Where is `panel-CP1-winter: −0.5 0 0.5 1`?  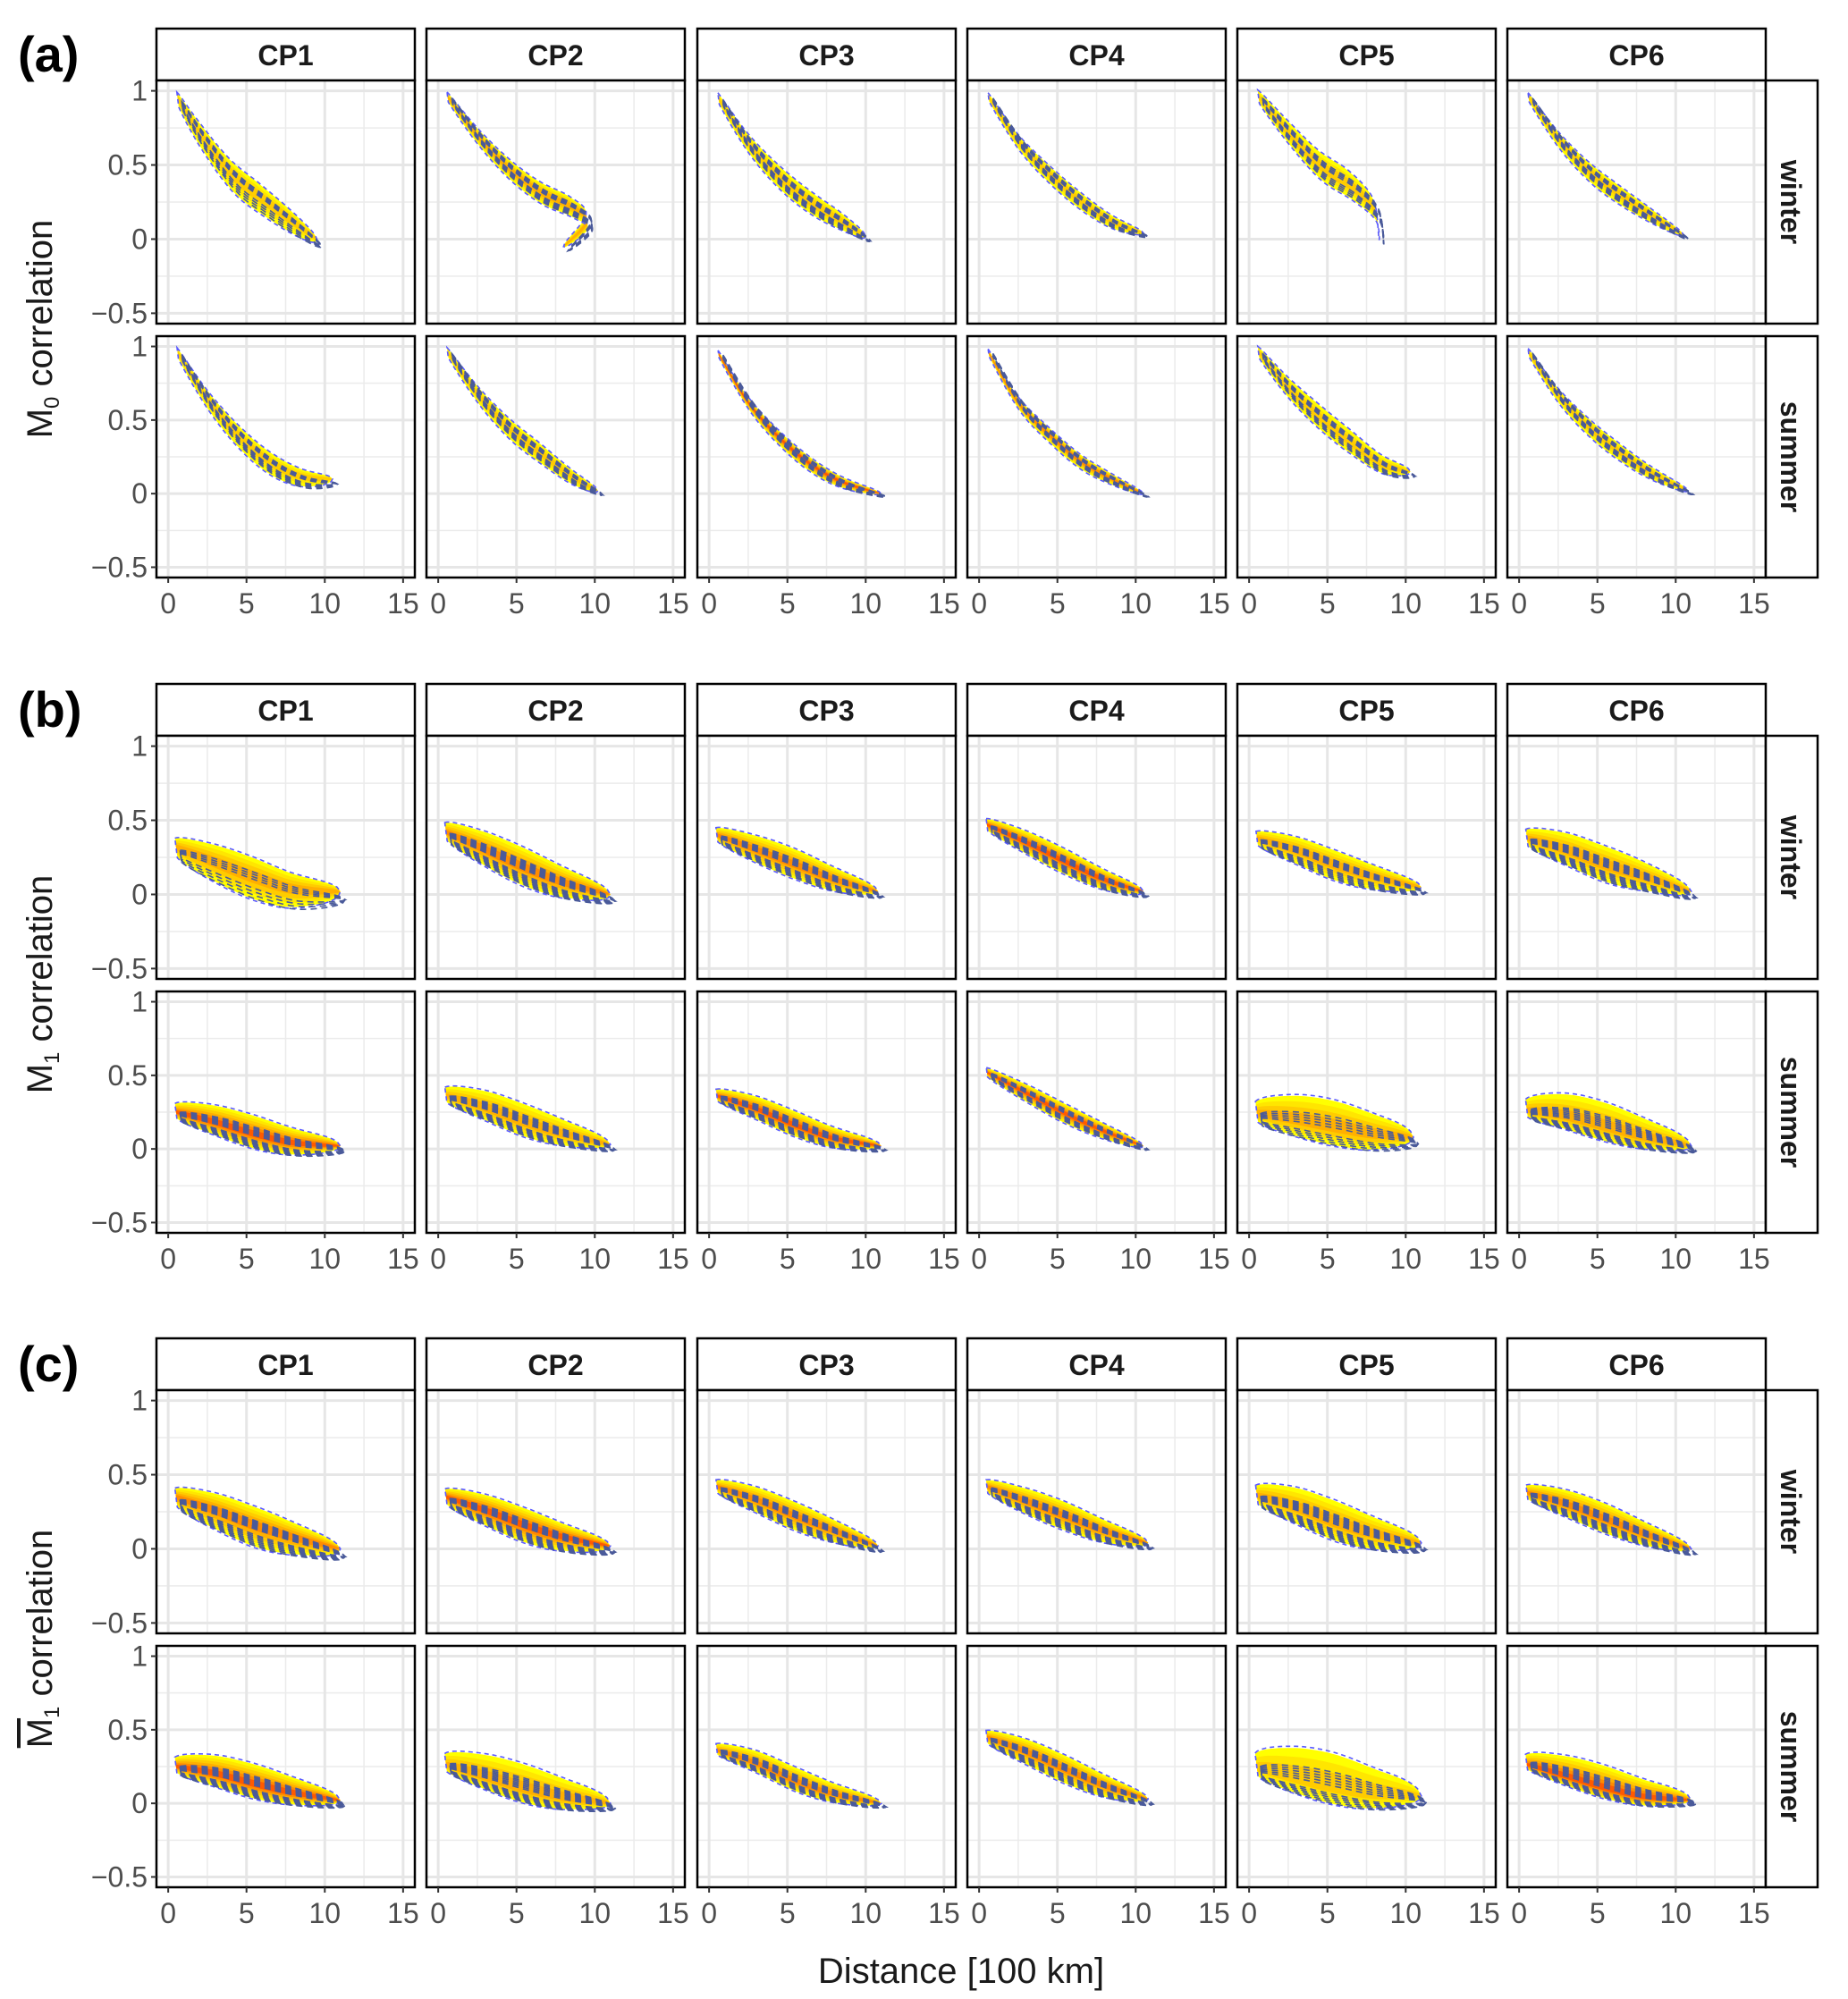 panel-CP1-winter: −0.5 0 0.5 1 is located at coordinates (254, 857).